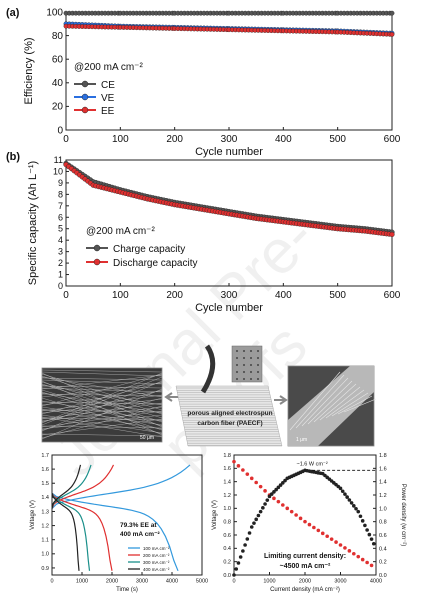  What do you see at coordinates (60, 275) in the screenshot?
I see `y-tick-label: 1` at bounding box center [60, 275].